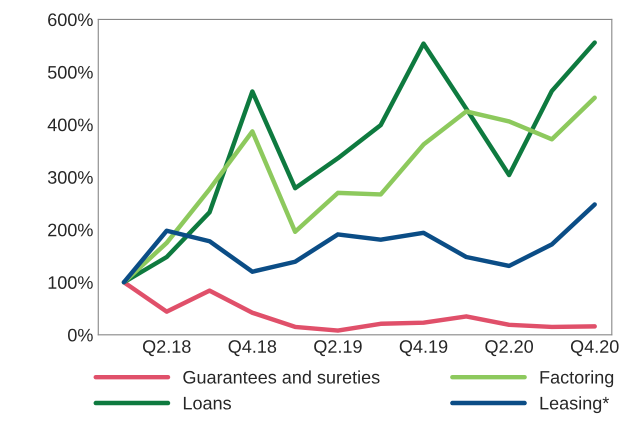 This screenshot has height=432, width=634. Describe the element at coordinates (70, 230) in the screenshot. I see `y-tick-label: 200%` at that location.